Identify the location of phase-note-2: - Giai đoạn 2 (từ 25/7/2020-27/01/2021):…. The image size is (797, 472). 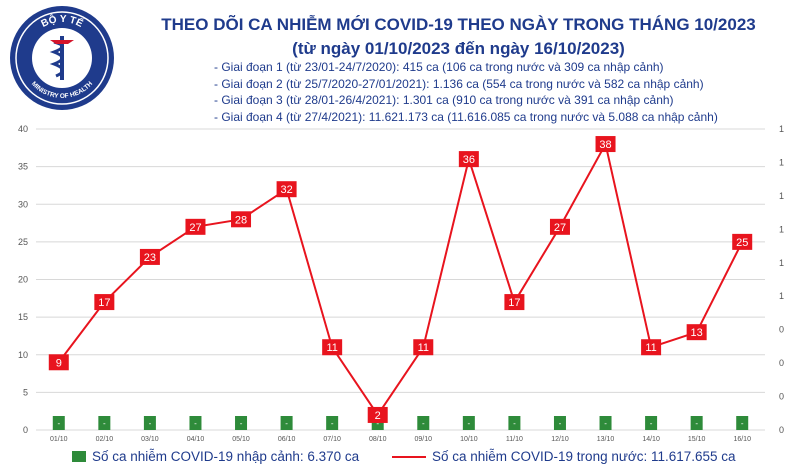
(459, 83).